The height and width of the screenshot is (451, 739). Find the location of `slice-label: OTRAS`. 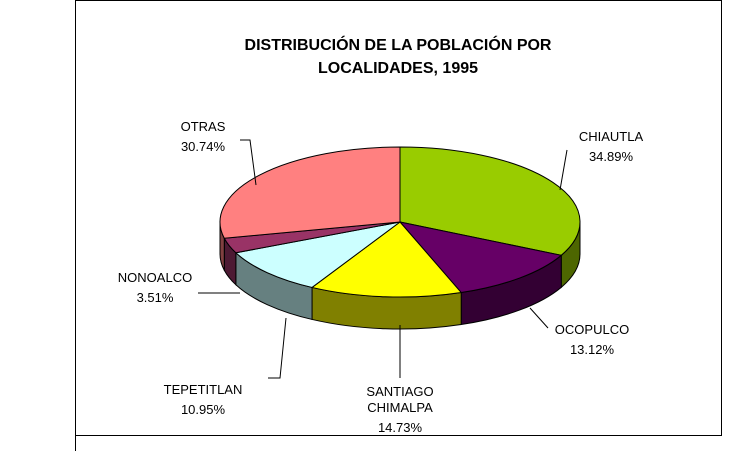

slice-label: OTRAS is located at coordinates (203, 126).